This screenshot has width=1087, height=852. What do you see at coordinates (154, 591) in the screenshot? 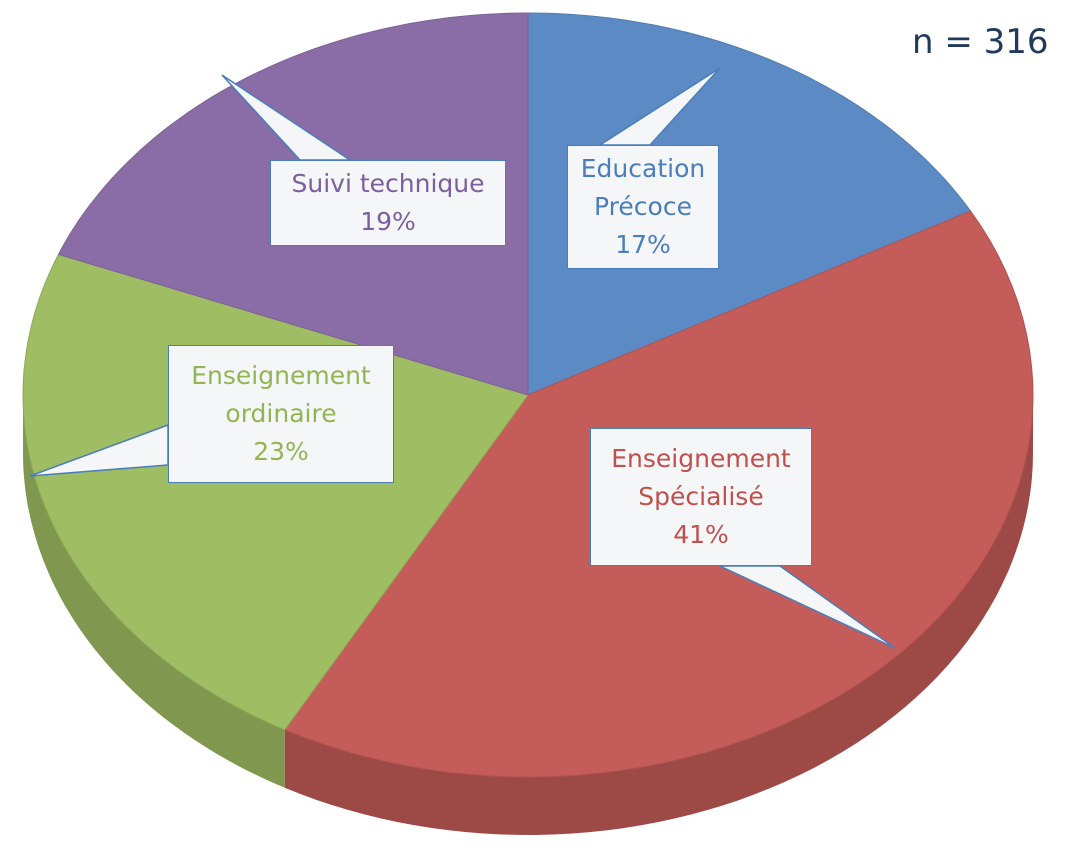
I see `pie-side` at bounding box center [154, 591].